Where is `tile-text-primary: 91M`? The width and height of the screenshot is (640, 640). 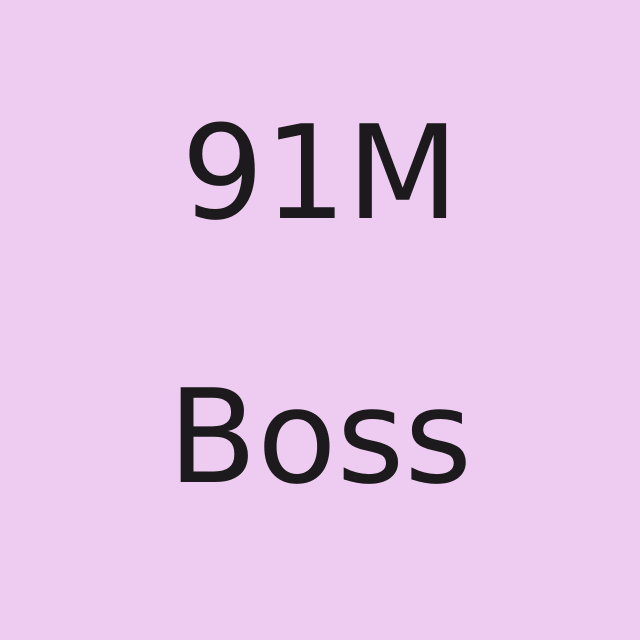 tile-text-primary: 91M is located at coordinates (320, 173).